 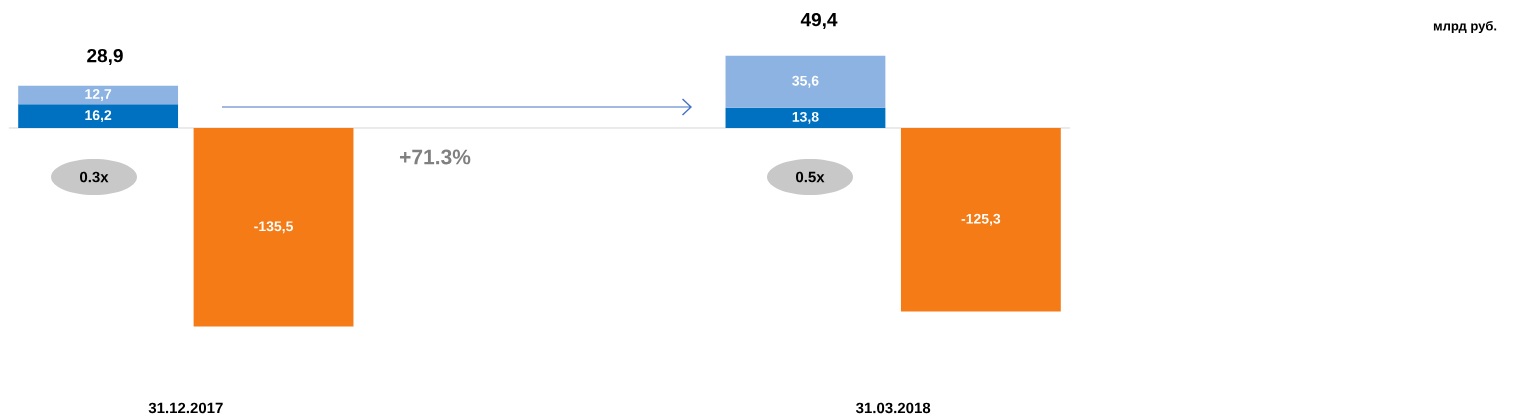 I want to click on x-tick-label: 31.03.2018, so click(x=893, y=408).